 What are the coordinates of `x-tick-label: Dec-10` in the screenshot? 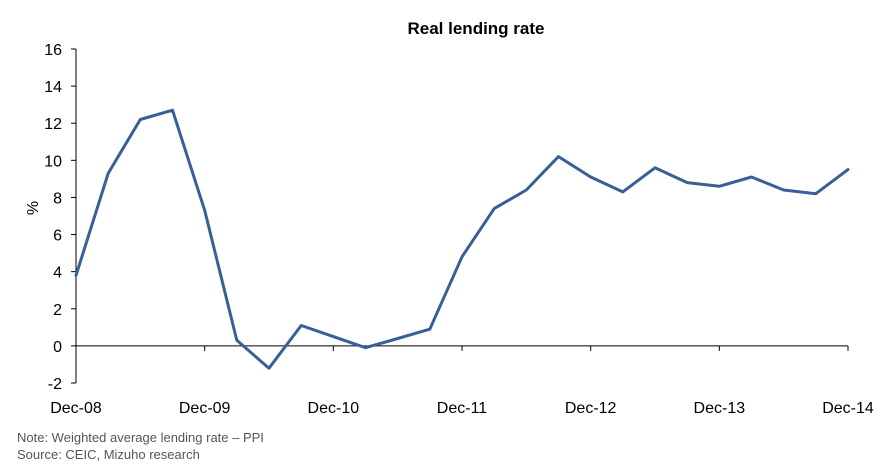 It's located at (334, 408).